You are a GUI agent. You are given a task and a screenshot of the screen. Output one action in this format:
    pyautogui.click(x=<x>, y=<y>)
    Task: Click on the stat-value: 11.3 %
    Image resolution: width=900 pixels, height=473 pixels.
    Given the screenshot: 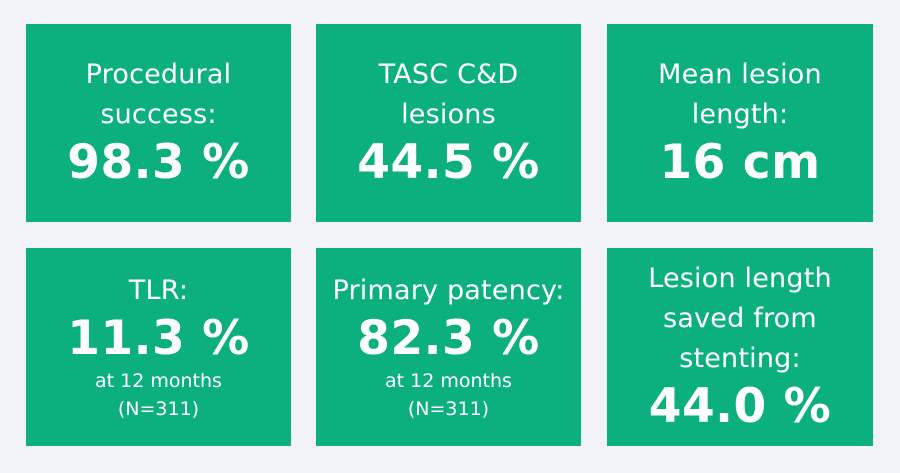 What is the action you would take?
    pyautogui.click(x=158, y=338)
    